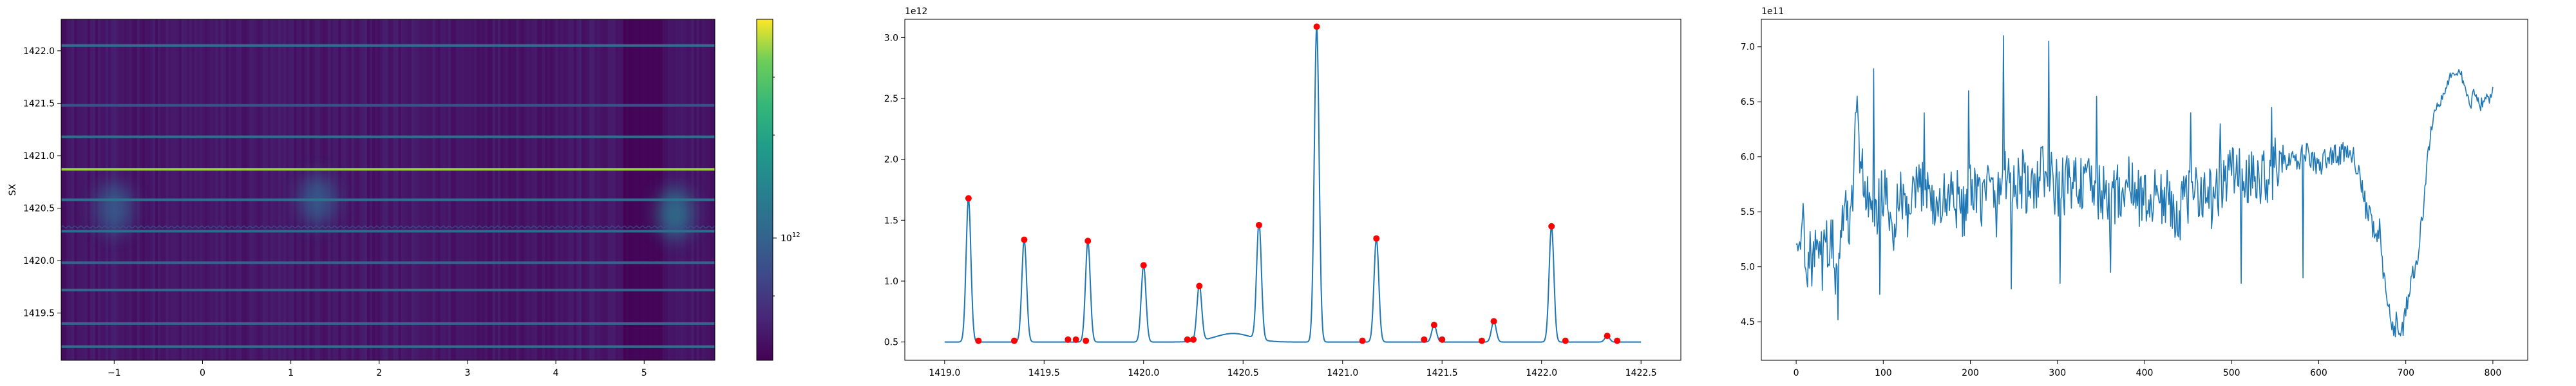 The width and height of the screenshot is (2576, 386). I want to click on colorbar: 1012, so click(778, 190).